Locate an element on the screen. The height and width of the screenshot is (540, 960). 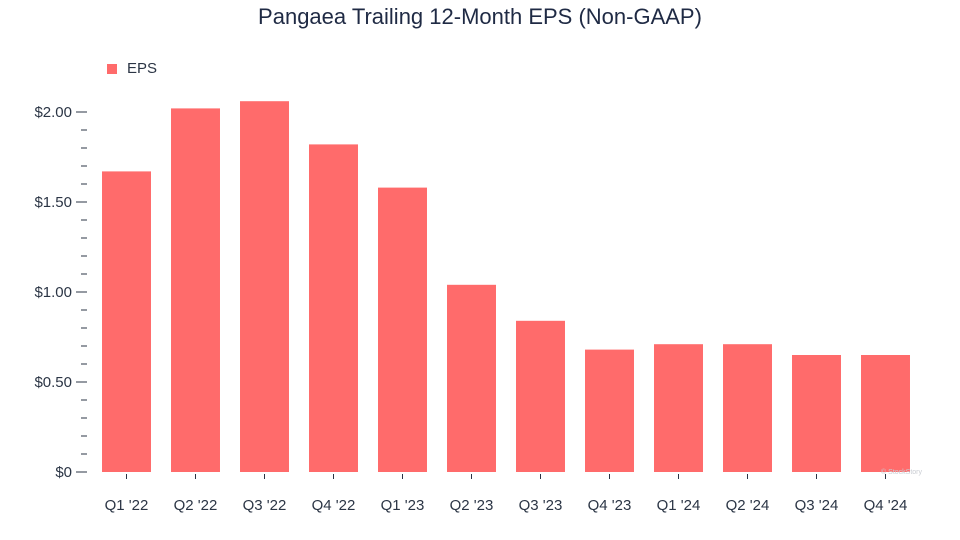
y-tick-label: $0 is located at coordinates (63, 472).